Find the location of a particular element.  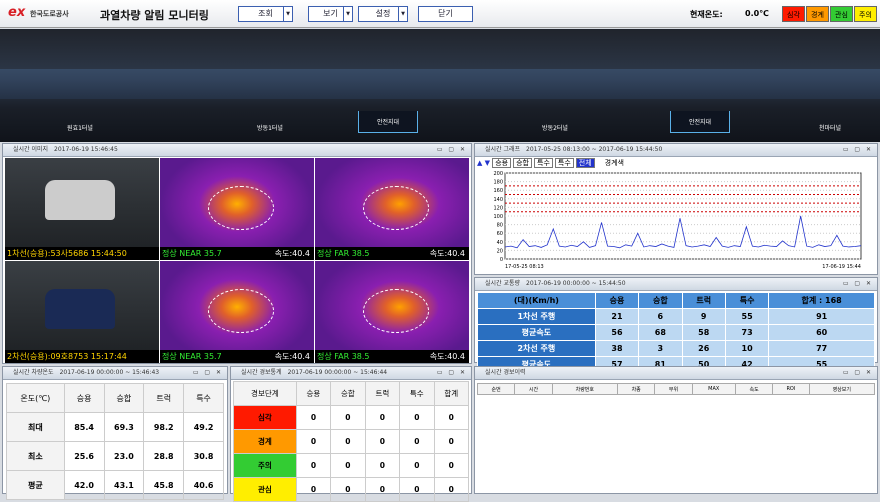

header-row: 순번 시간 차량번호 차종 부위 MAX 속도 ROI 영상보기 is located at coordinates (676, 389).